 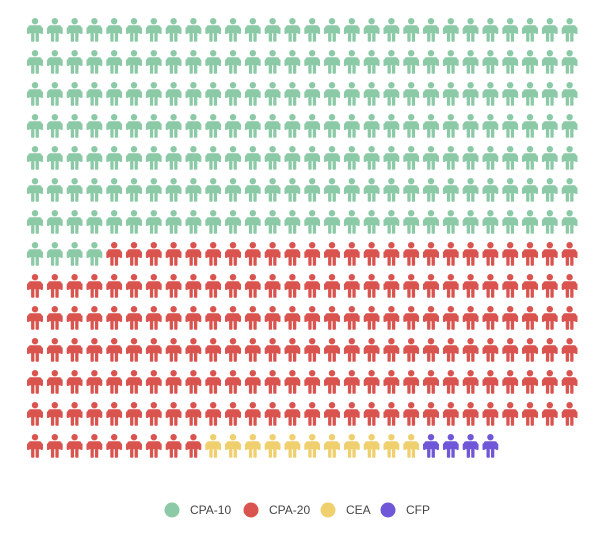 What do you see at coordinates (198, 510) in the screenshot?
I see `legend-item-cpa-10: CPA-10` at bounding box center [198, 510].